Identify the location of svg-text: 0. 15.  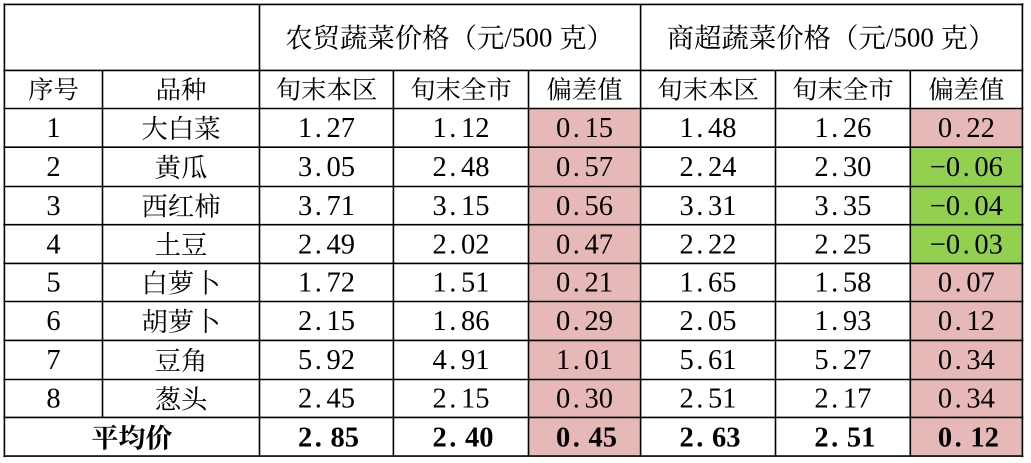
(584, 128).